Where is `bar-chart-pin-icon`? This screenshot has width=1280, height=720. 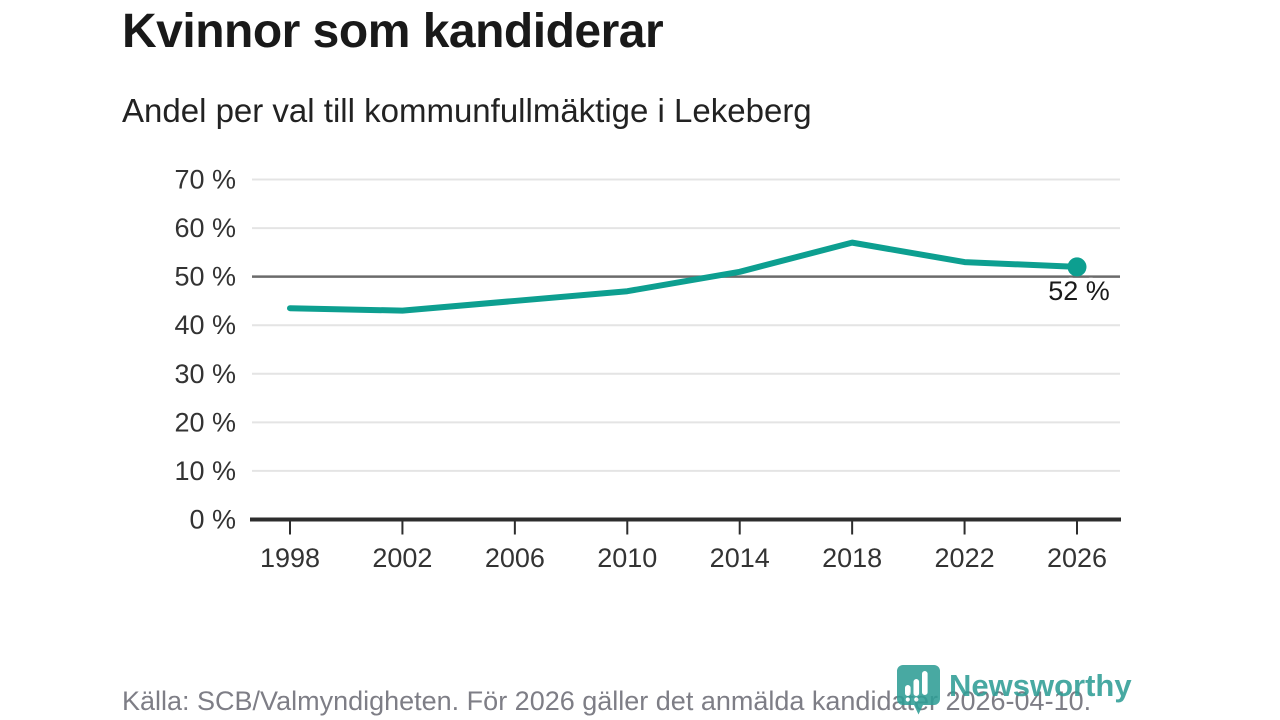
bar-chart-pin-icon is located at coordinates (918, 690).